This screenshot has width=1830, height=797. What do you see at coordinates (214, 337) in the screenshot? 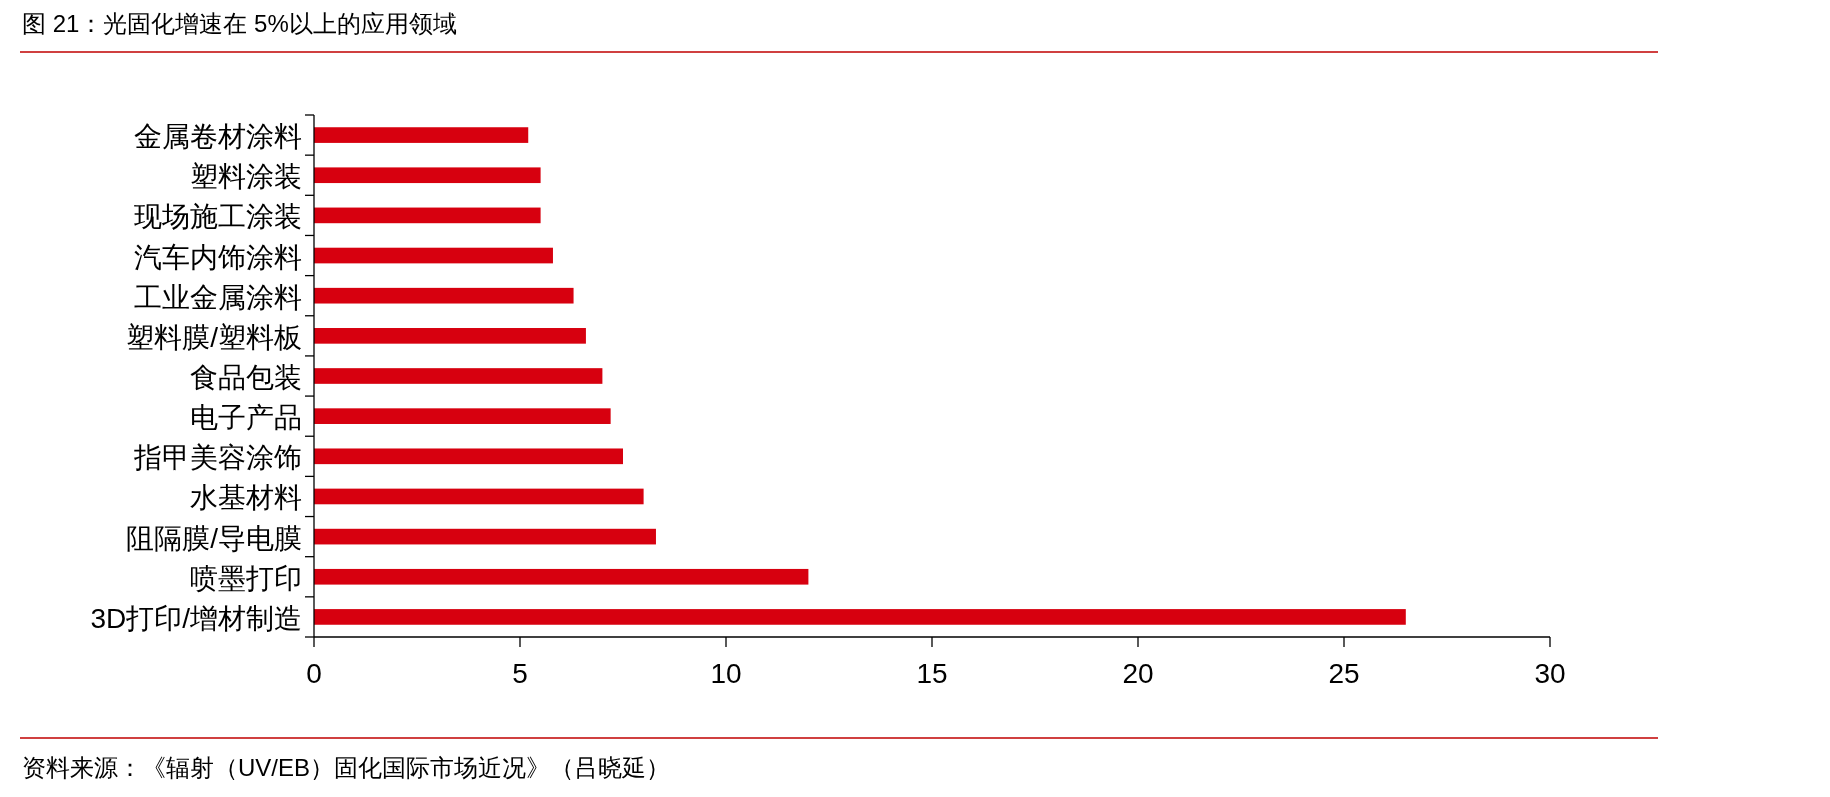
I see `y-tick-label: 塑料膜/塑料板` at bounding box center [214, 337].